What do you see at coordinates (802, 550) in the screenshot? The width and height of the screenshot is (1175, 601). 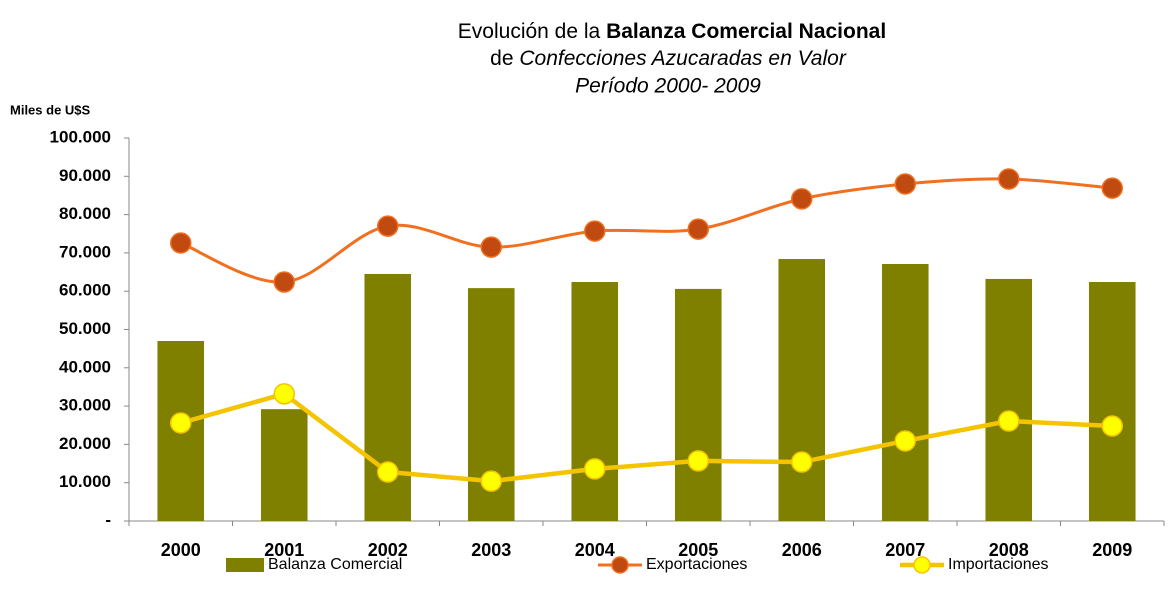 I see `x-tick-label: 2006` at bounding box center [802, 550].